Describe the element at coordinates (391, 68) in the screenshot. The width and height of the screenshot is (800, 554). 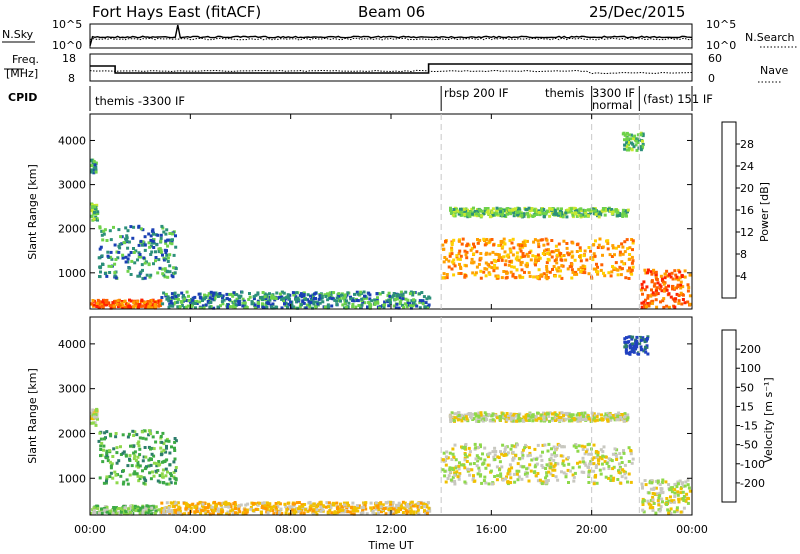
I see `freq-series` at that location.